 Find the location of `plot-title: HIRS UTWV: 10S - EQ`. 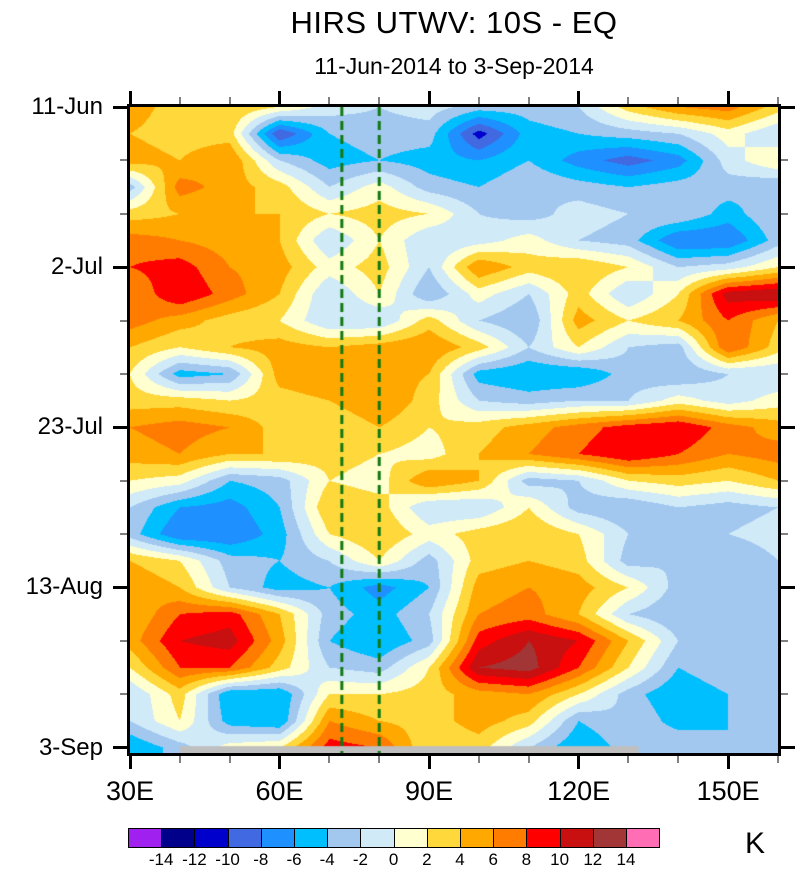

plot-title: HIRS UTWV: 10S - EQ is located at coordinates (454, 22).